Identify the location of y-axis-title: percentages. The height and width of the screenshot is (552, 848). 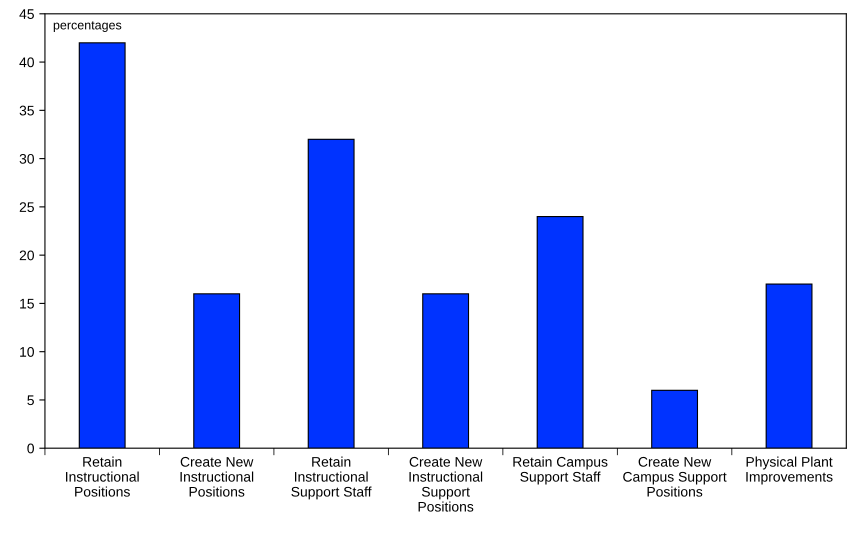
(88, 26).